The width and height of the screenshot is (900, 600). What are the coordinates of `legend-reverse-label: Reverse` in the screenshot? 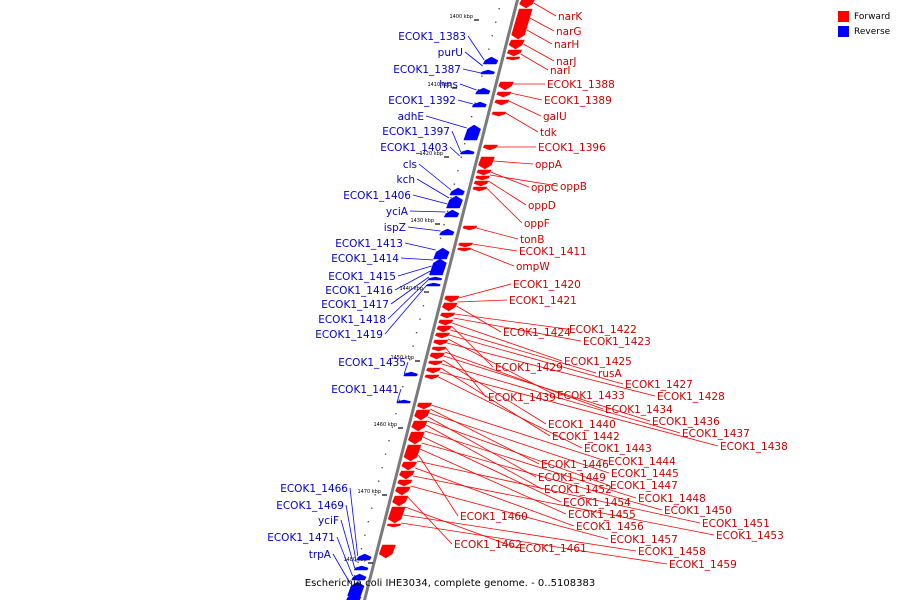 It's located at (872, 31).